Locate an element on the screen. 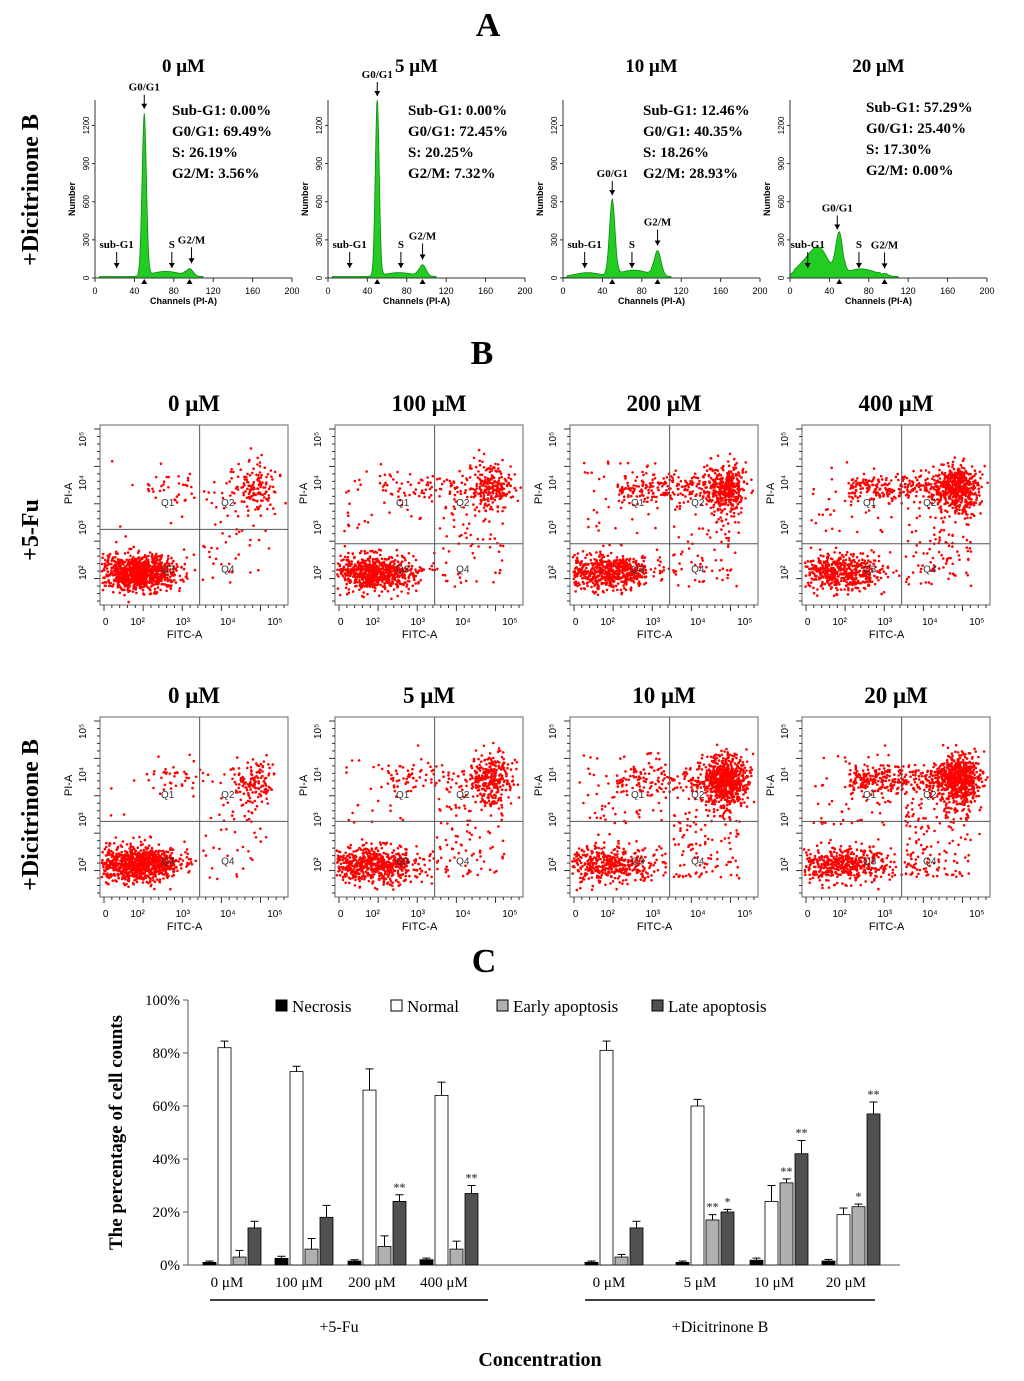 The image size is (1024, 1381). y-tick-label: 0 is located at coordinates (781, 277).